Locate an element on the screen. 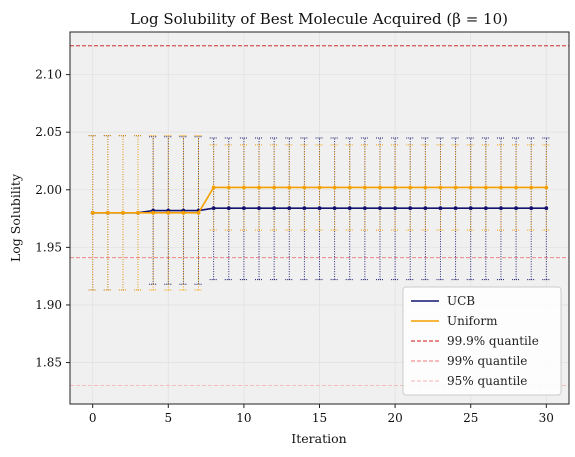 Image resolution: width=575 pixels, height=457 pixels. legend-label: 95% quantile is located at coordinates (487, 381).